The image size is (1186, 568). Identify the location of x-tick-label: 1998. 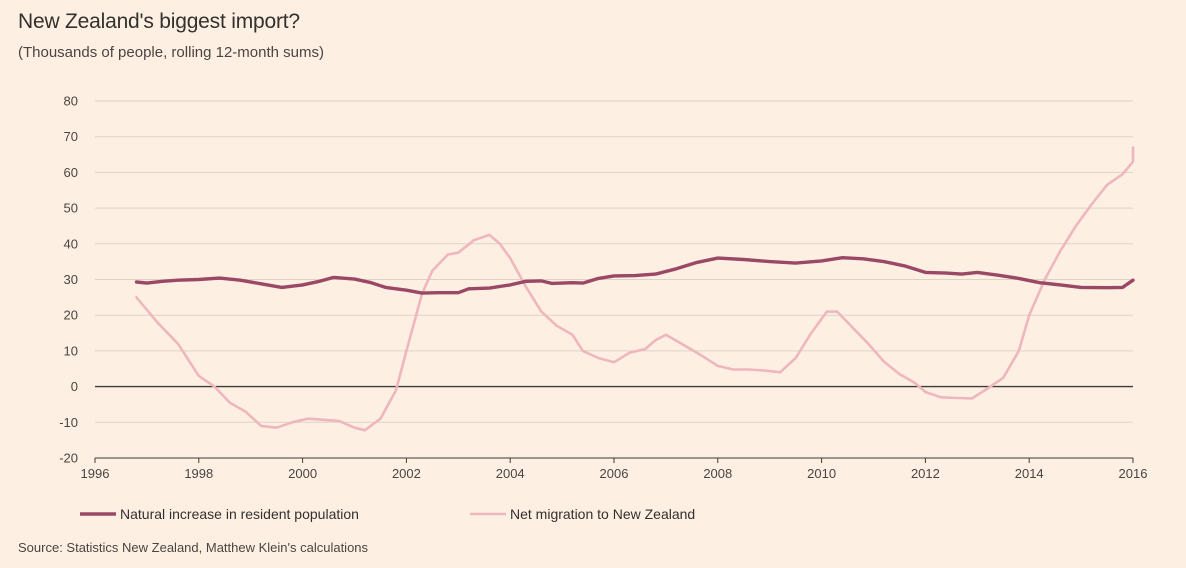
(198, 473).